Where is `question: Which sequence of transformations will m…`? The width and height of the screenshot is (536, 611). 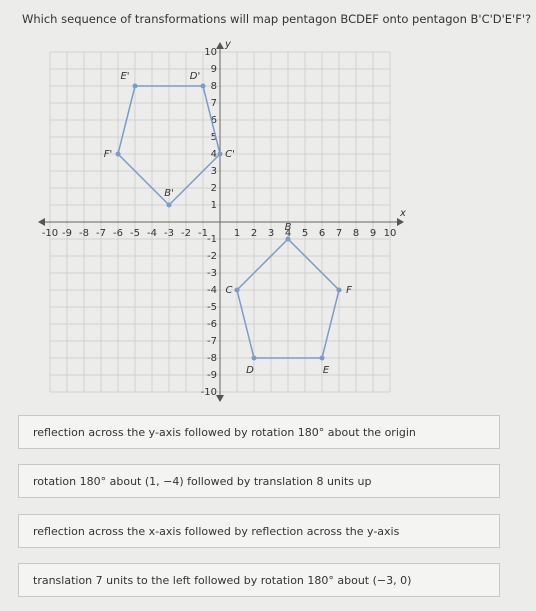 question: Which sequence of transformations will m… is located at coordinates (277, 19).